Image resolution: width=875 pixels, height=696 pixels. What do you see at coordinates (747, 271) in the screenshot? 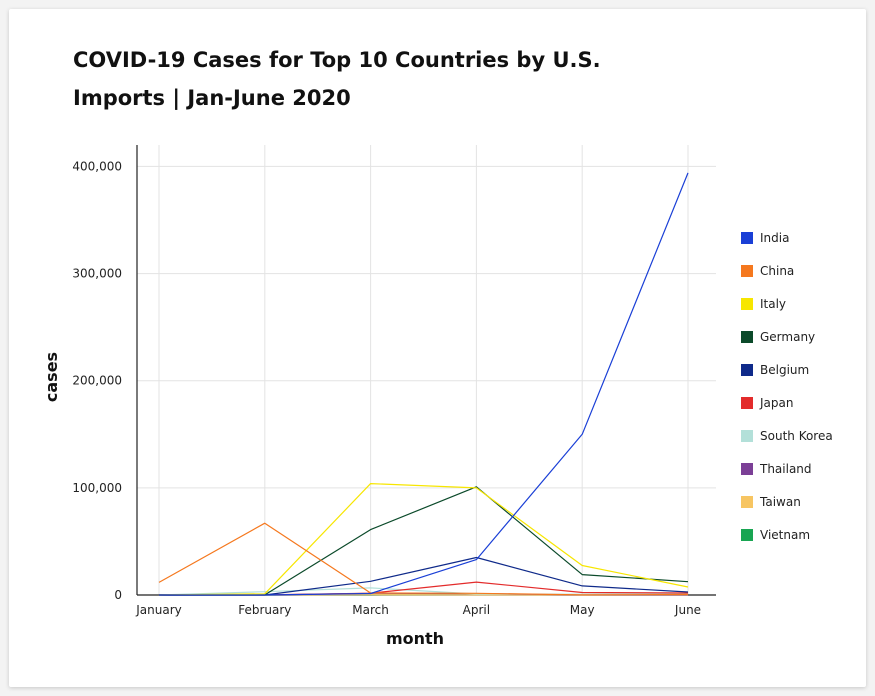
I see `legend-swatch-china` at bounding box center [747, 271].